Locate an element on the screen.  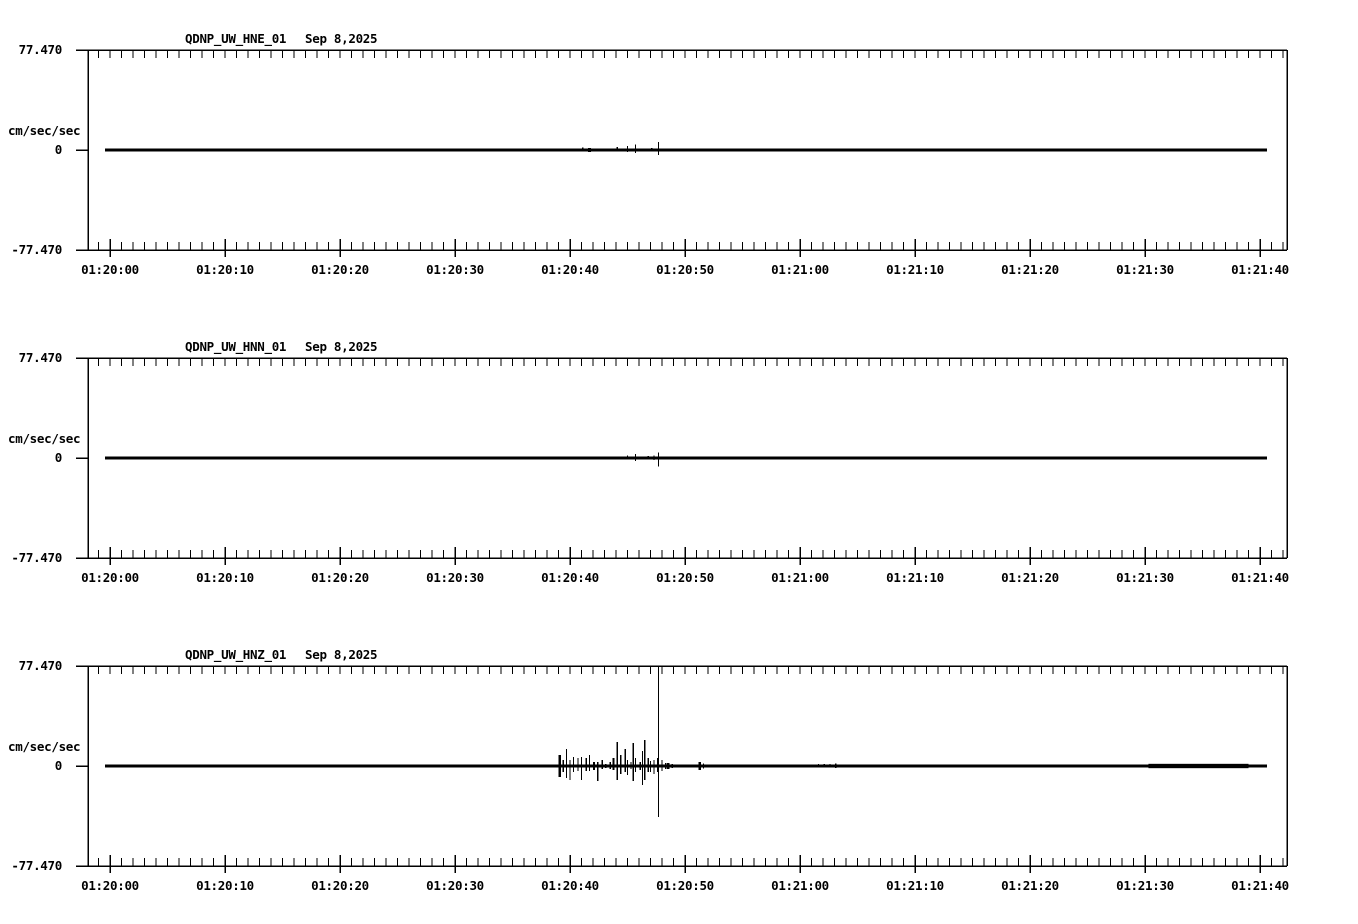
channel-title: QDNP_UW_HNZ_01 is located at coordinates (236, 654).